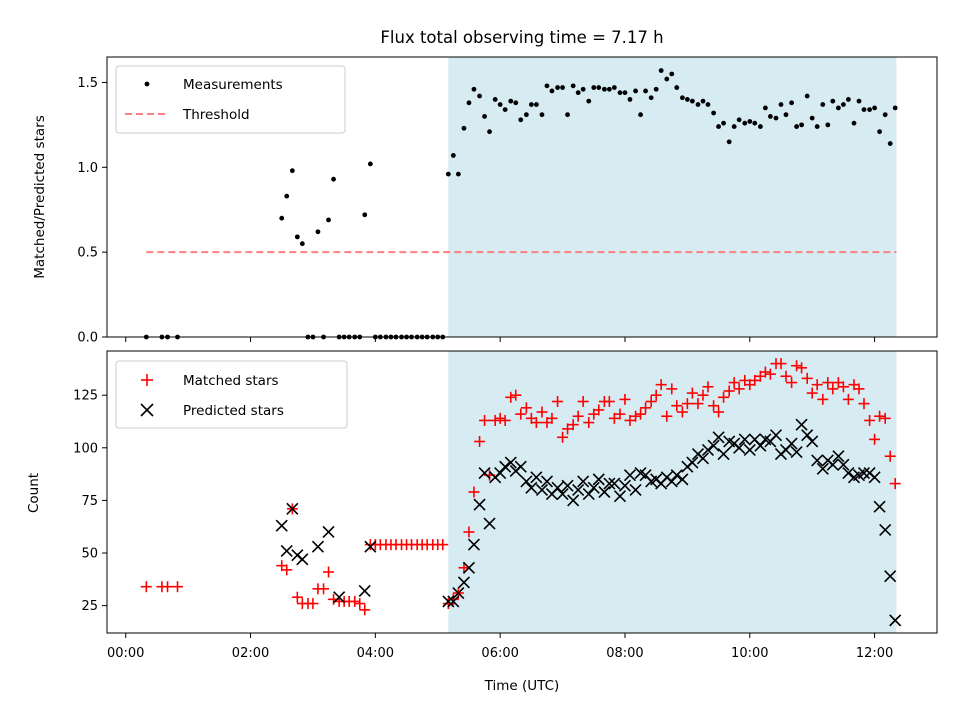 The width and height of the screenshot is (960, 720). Describe the element at coordinates (233, 411) in the screenshot. I see `legend-predicted-label: Predicted stars` at that location.